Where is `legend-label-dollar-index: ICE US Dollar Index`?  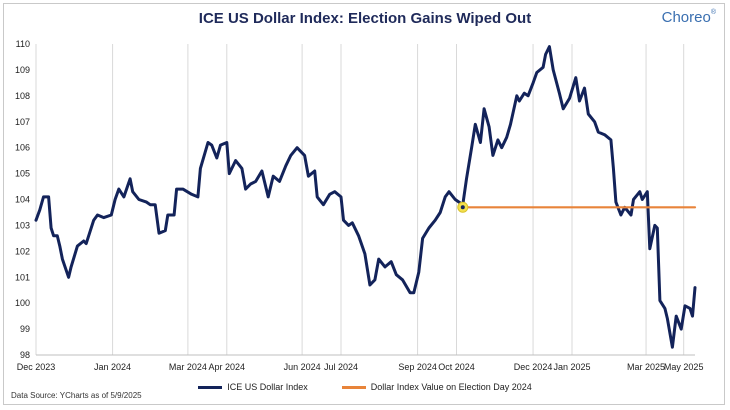
legend-label-dollar-index: ICE US Dollar Index is located at coordinates (267, 387).